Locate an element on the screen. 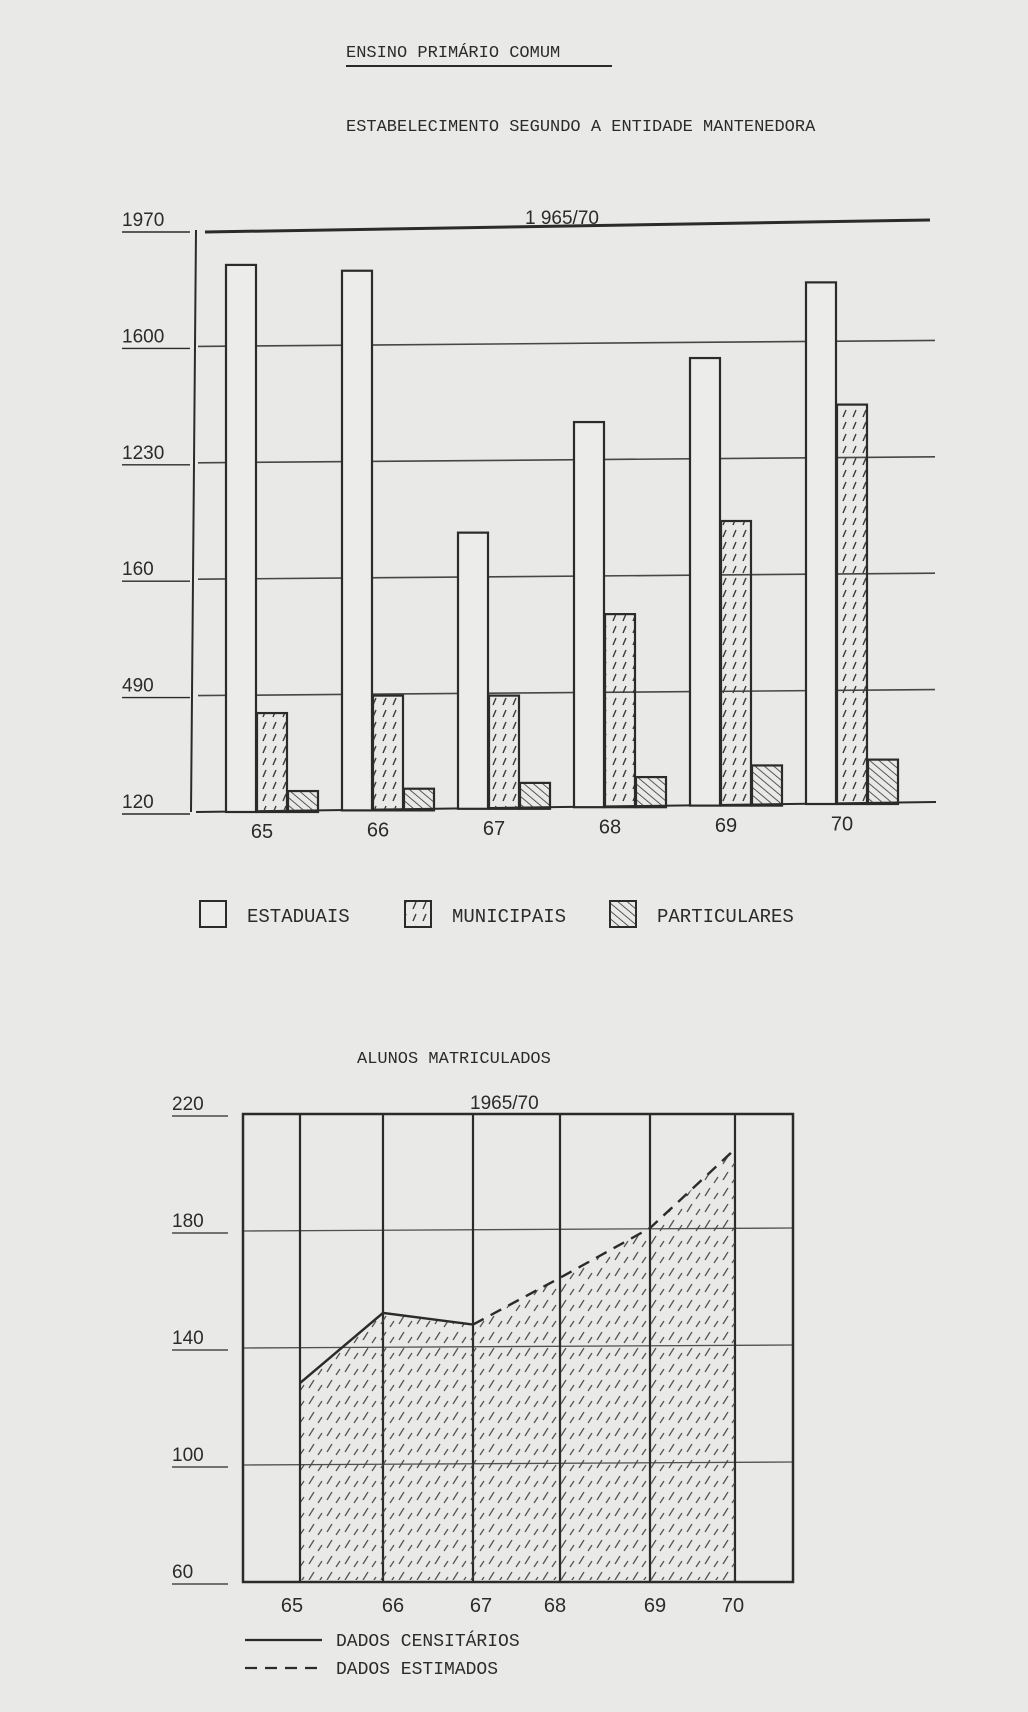  area-chart-period-label: 1965/70 is located at coordinates (504, 1103).